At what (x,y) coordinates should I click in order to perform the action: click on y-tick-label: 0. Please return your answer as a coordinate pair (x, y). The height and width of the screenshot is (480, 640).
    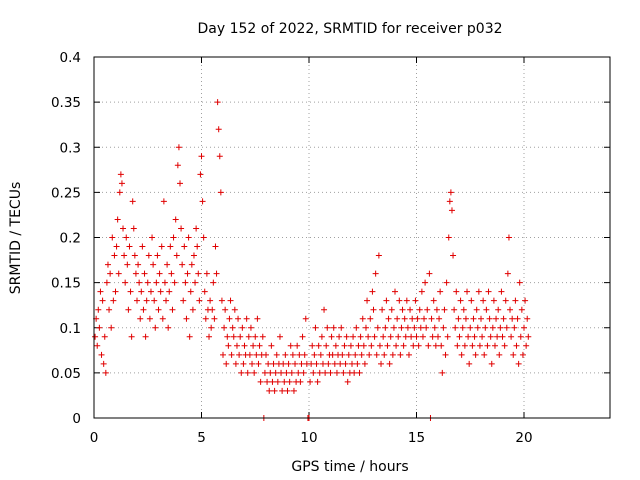
    Looking at the image, I should click on (76, 419).